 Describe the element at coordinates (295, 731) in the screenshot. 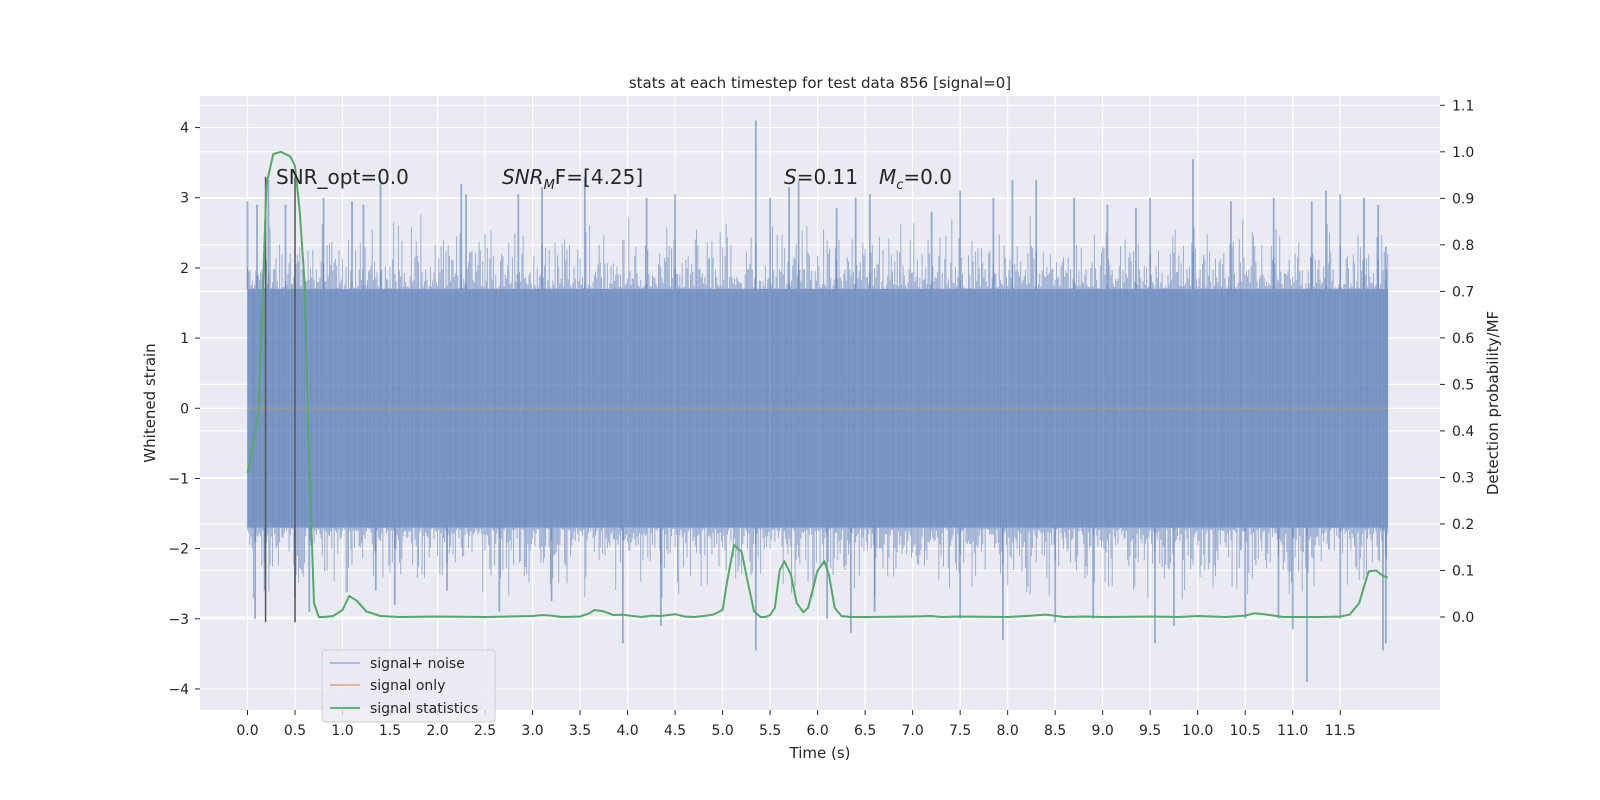

I see `x-tick-label: 0.5` at that location.